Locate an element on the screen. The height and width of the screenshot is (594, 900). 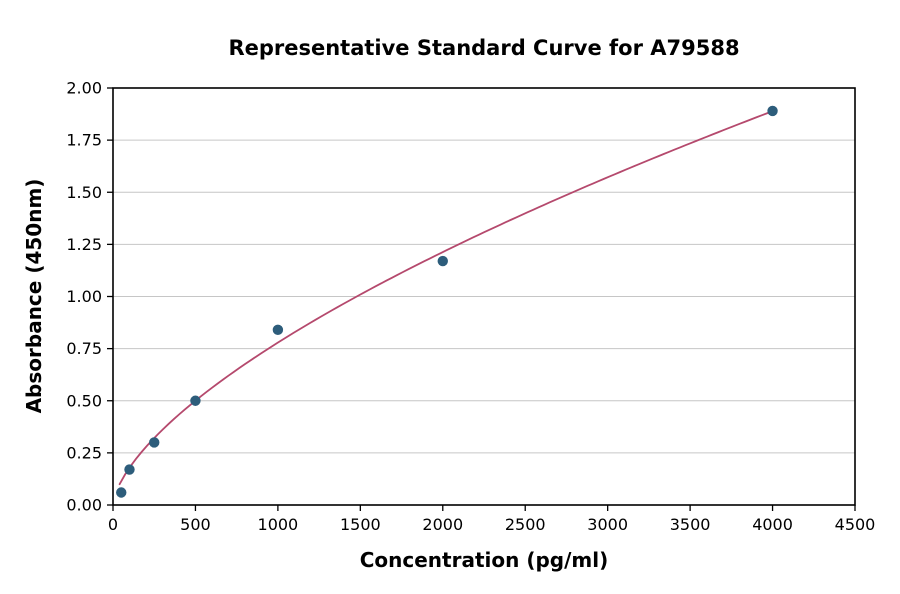
y-tick-label: 2.00 is located at coordinates (84, 88).